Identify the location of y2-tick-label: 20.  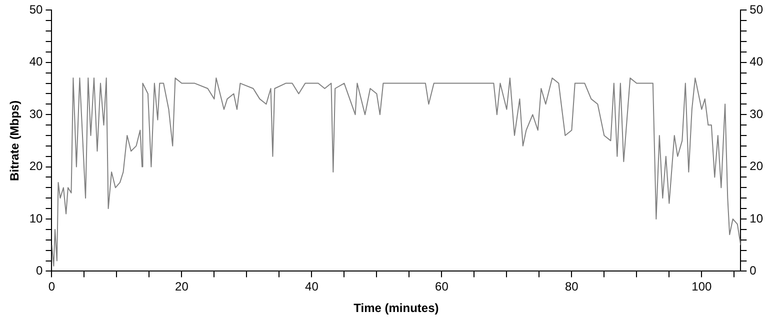
(757, 166).